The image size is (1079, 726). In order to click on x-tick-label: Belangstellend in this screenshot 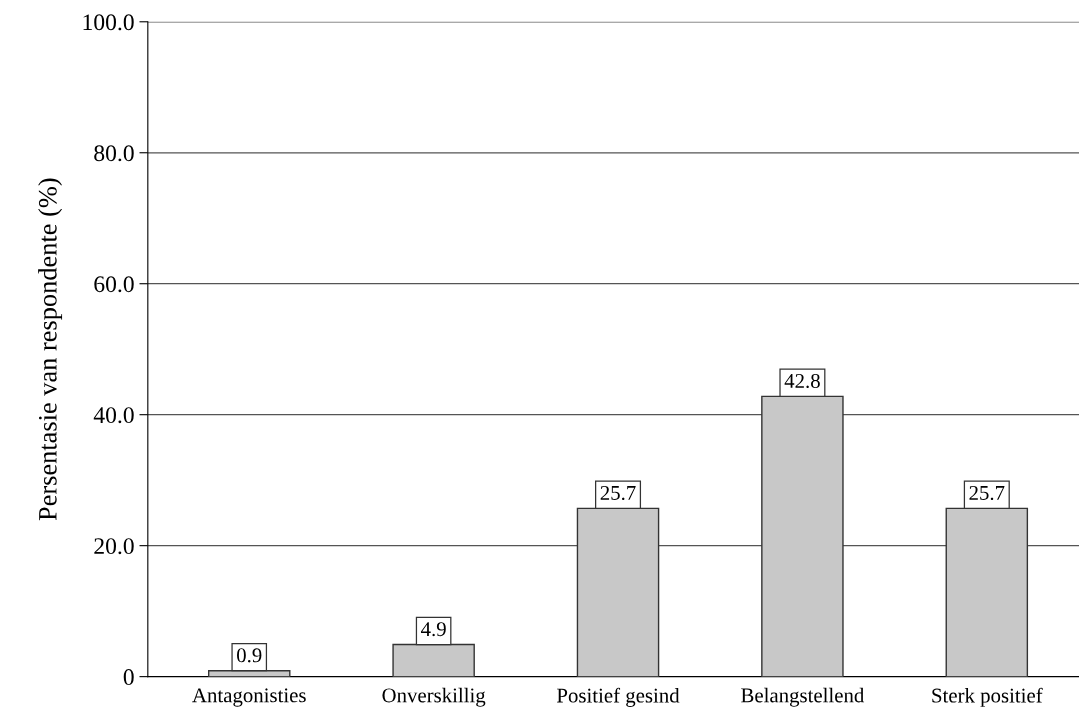, I will do `click(803, 697)`.